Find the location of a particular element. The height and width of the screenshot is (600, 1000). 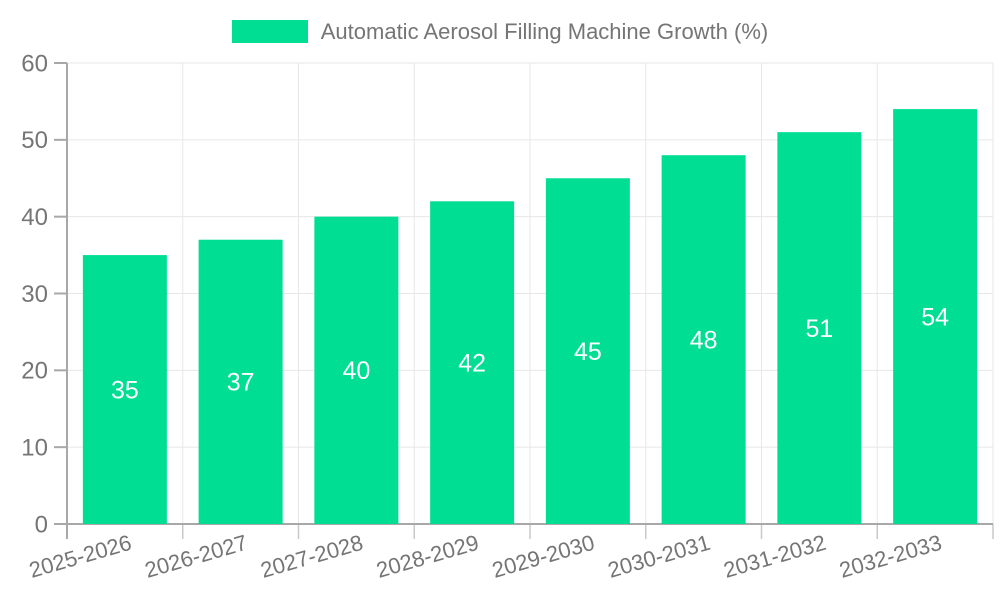

bar-value-label: 51 is located at coordinates (819, 329).